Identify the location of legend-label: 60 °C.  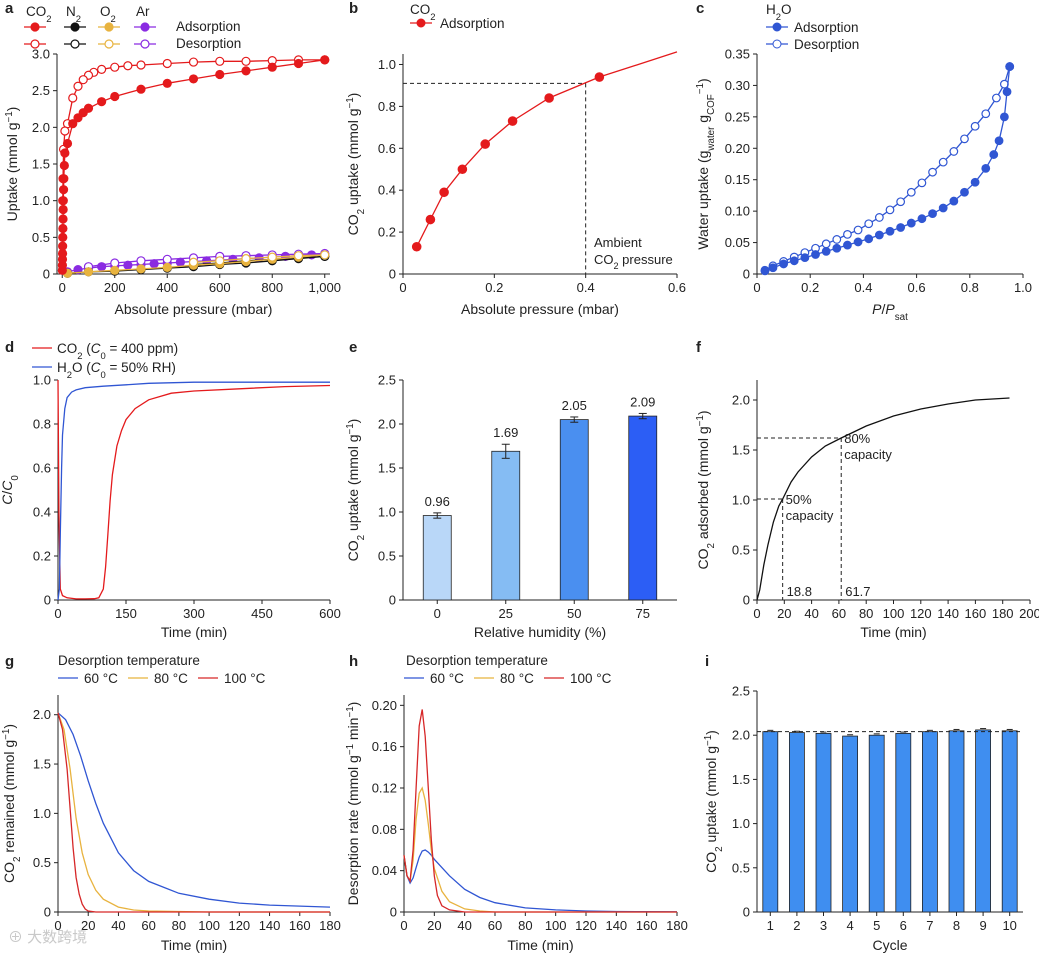
(447, 678).